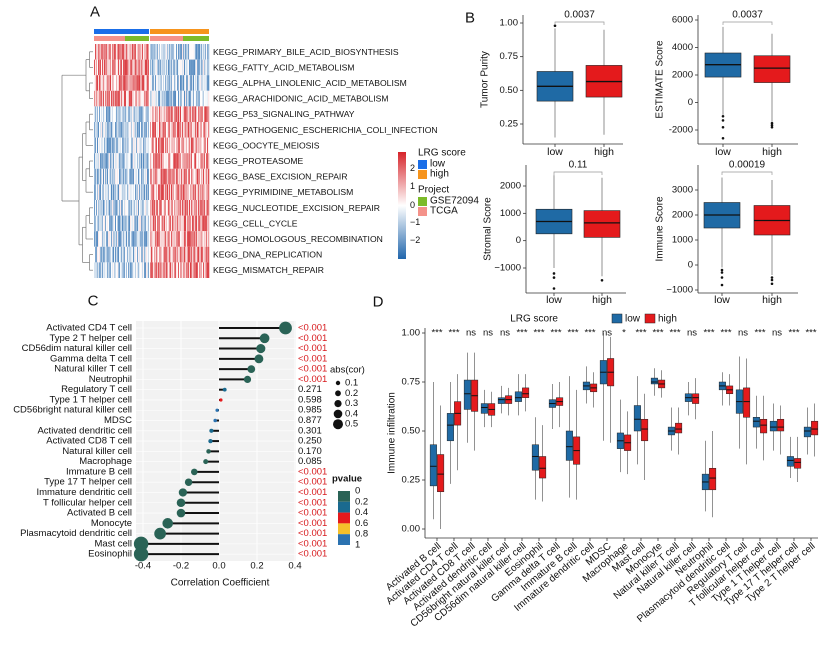 The image size is (824, 651). What do you see at coordinates (90, 399) in the screenshot?
I see `cell-type-label: Type 1 T helper cell` at bounding box center [90, 399].